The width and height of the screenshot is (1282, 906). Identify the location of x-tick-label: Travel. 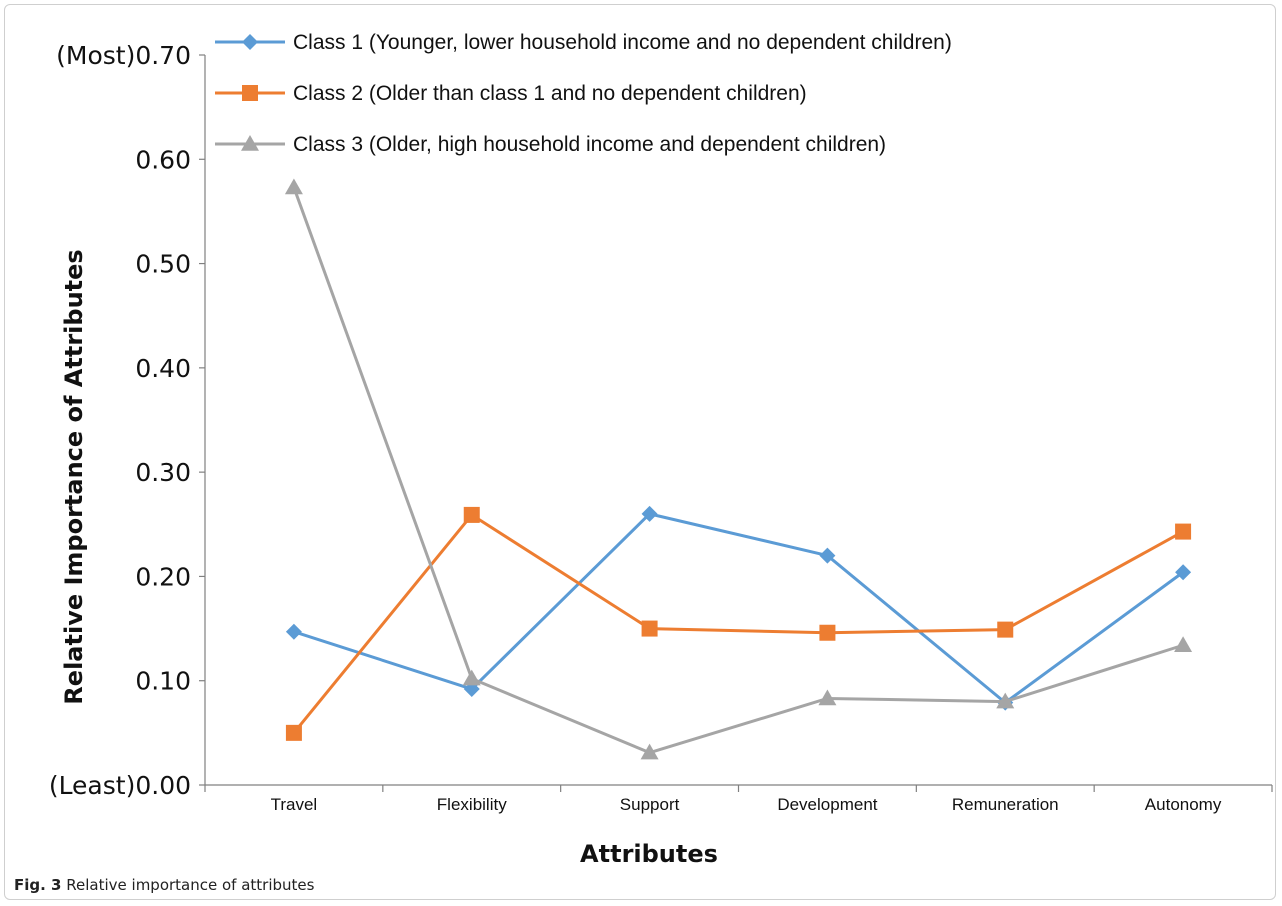
(294, 804).